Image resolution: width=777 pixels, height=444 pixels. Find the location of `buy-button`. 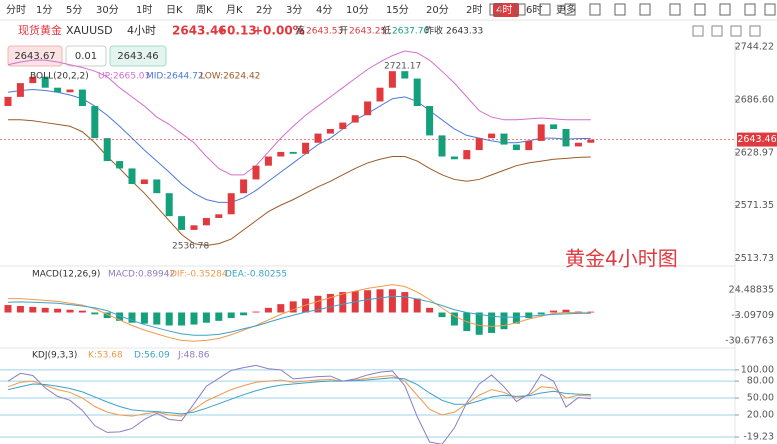

buy-button is located at coordinates (138, 56).